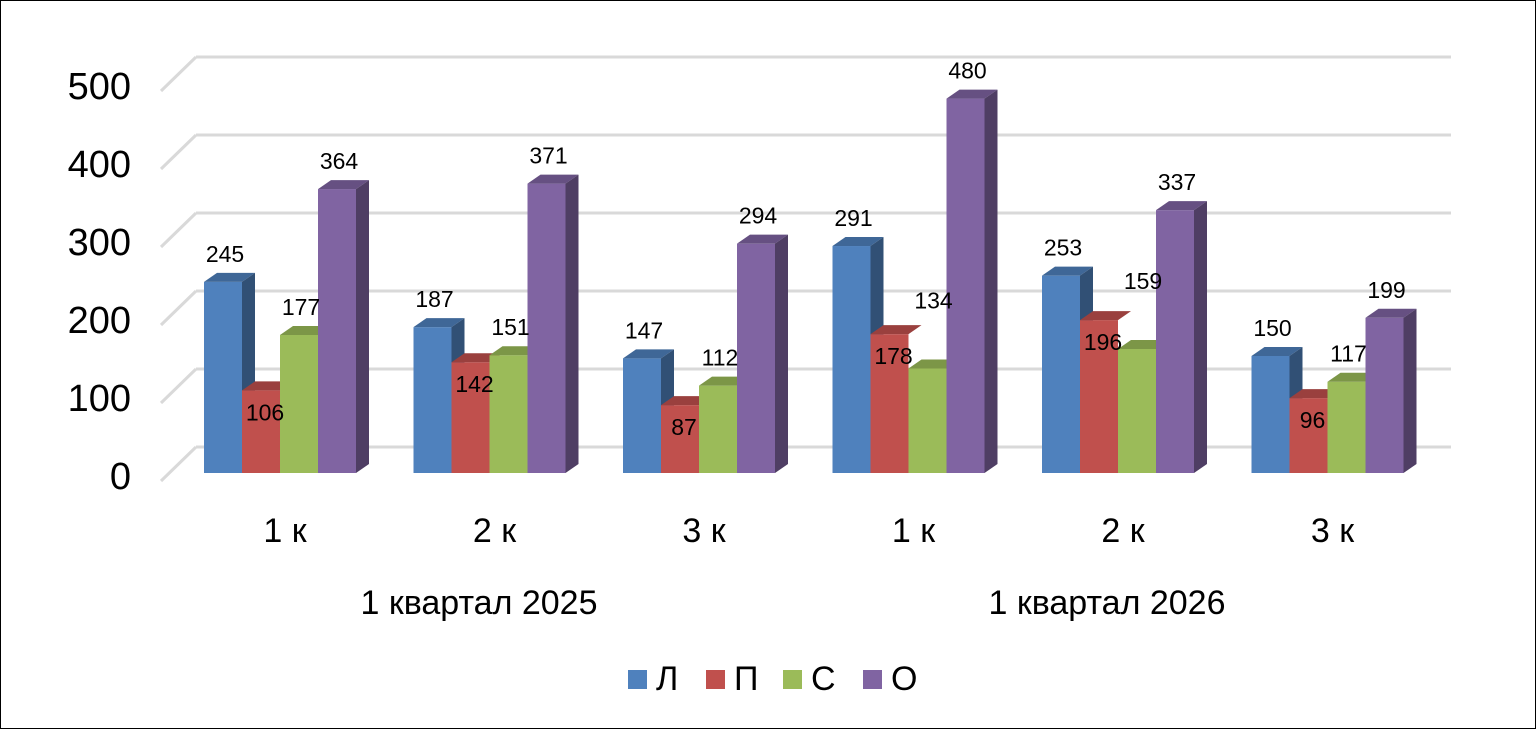 The height and width of the screenshot is (730, 1536). What do you see at coordinates (510, 327) in the screenshot?
I see `data-label: 151` at bounding box center [510, 327].